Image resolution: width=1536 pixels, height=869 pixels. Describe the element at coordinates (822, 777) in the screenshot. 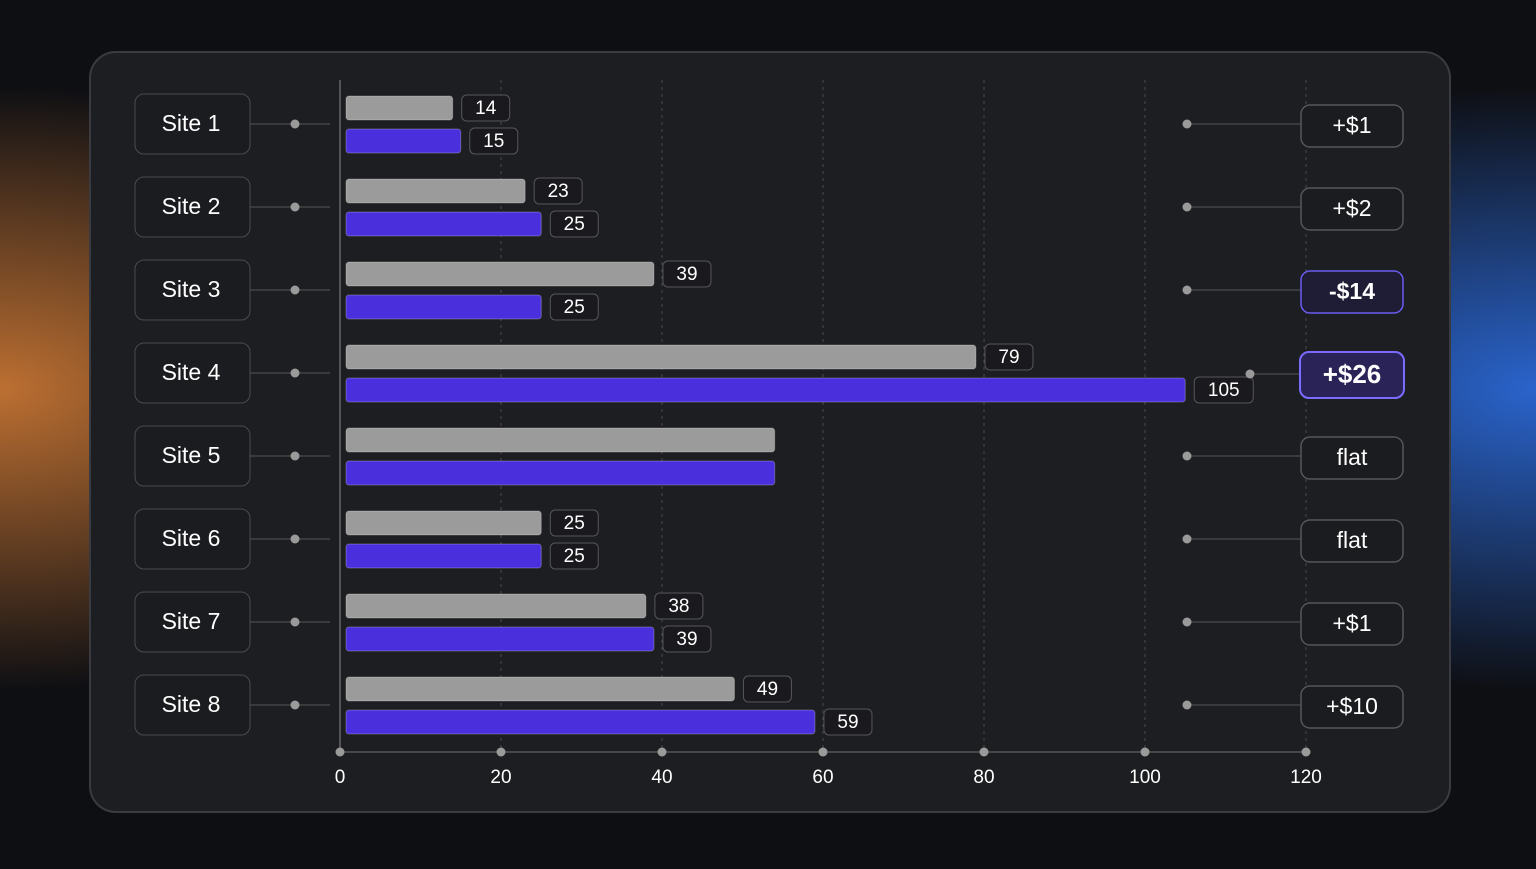

I see `x-tick-label: 60` at that location.